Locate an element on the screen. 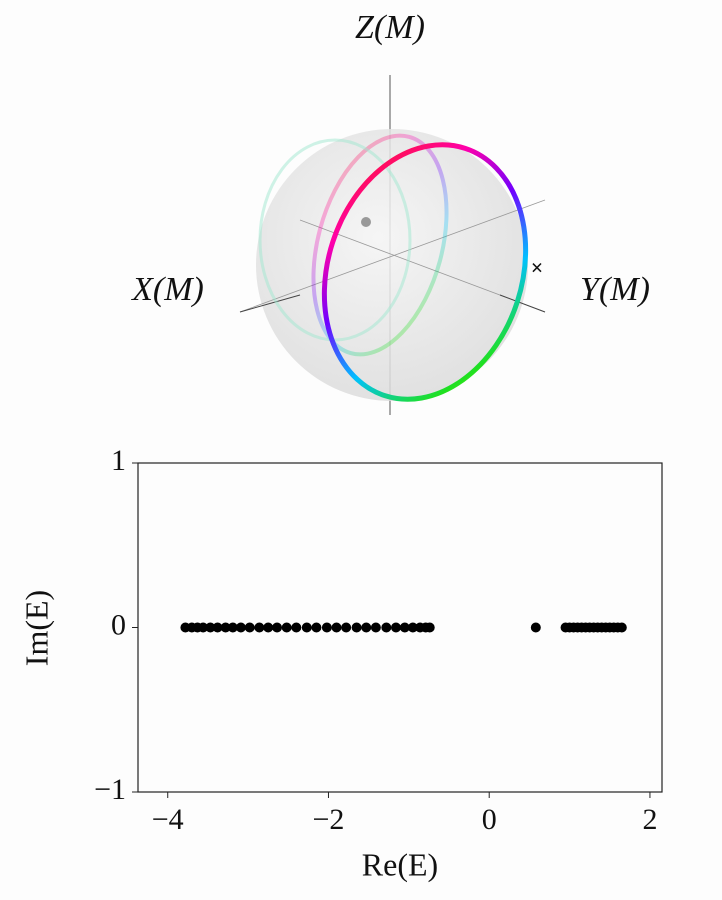 The image size is (722, 900). x-tick-label: 0 is located at coordinates (489, 819).